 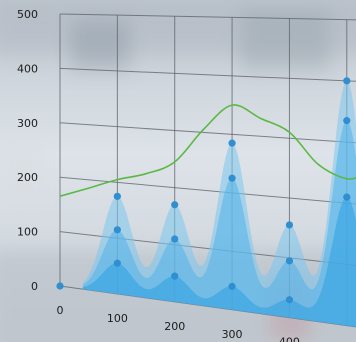 I want to click on x-tick-label-300: 300, so click(x=232, y=334).